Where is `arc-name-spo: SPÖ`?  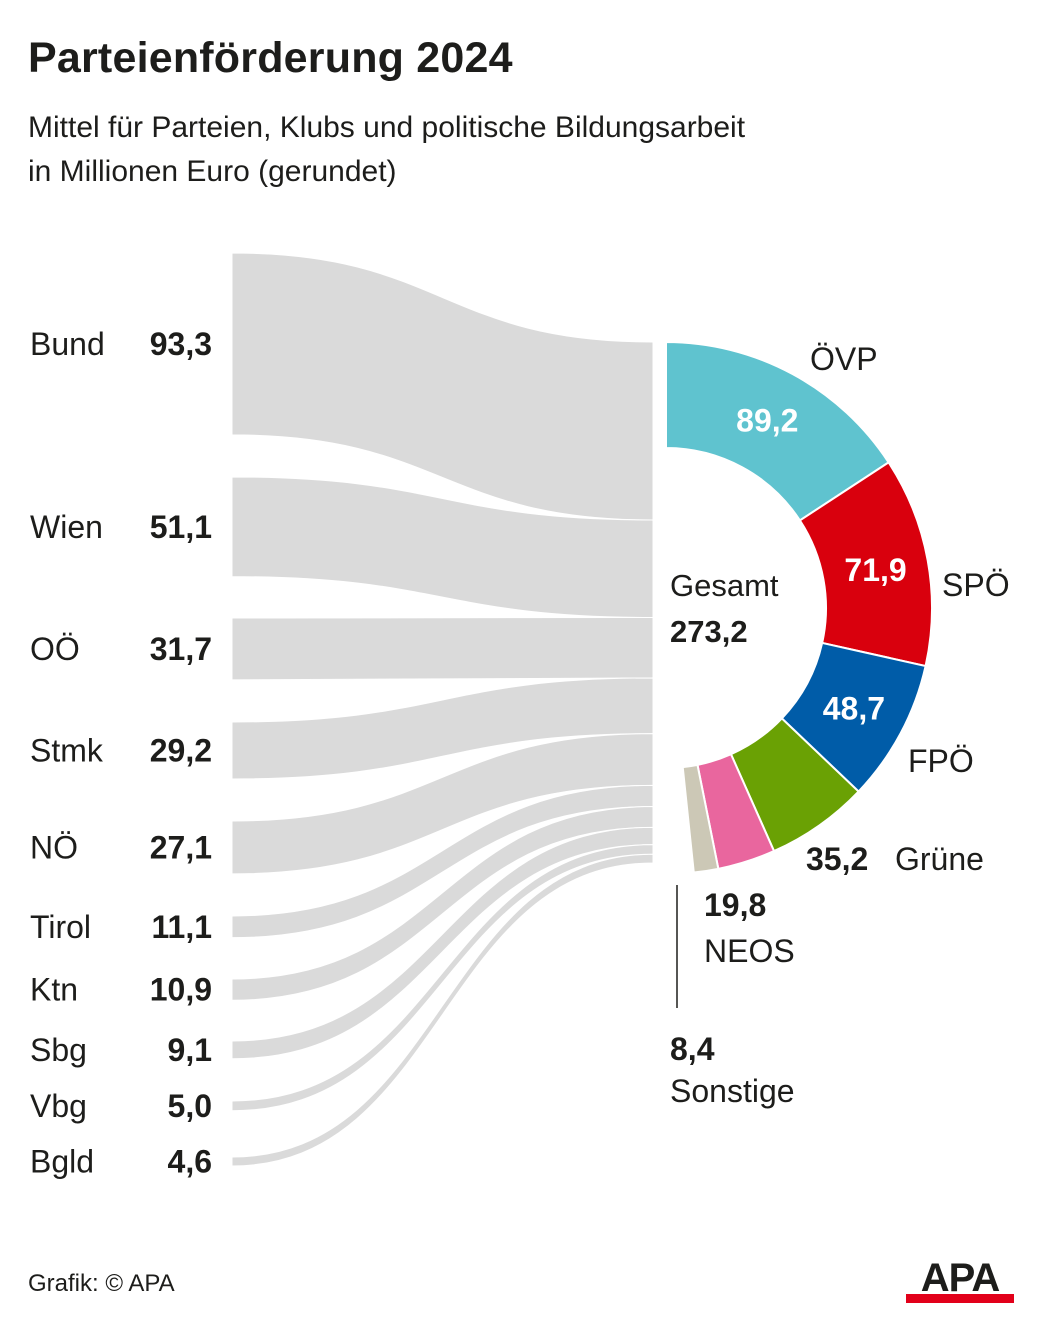 arc-name-spo: SPÖ is located at coordinates (976, 585).